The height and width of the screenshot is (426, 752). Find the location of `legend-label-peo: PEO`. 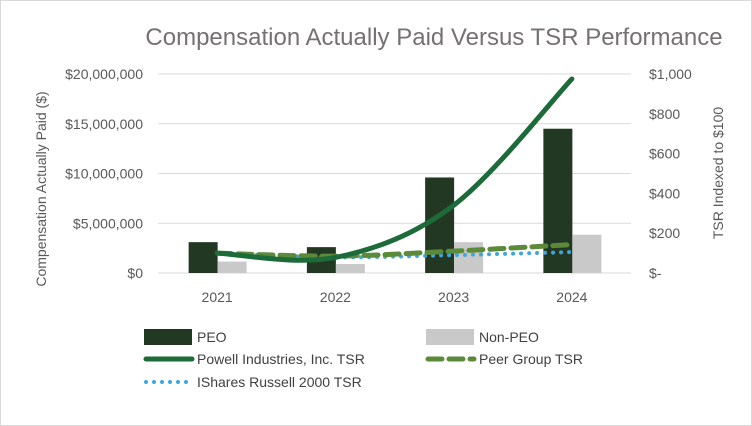

legend-label-peo: PEO is located at coordinates (212, 337).